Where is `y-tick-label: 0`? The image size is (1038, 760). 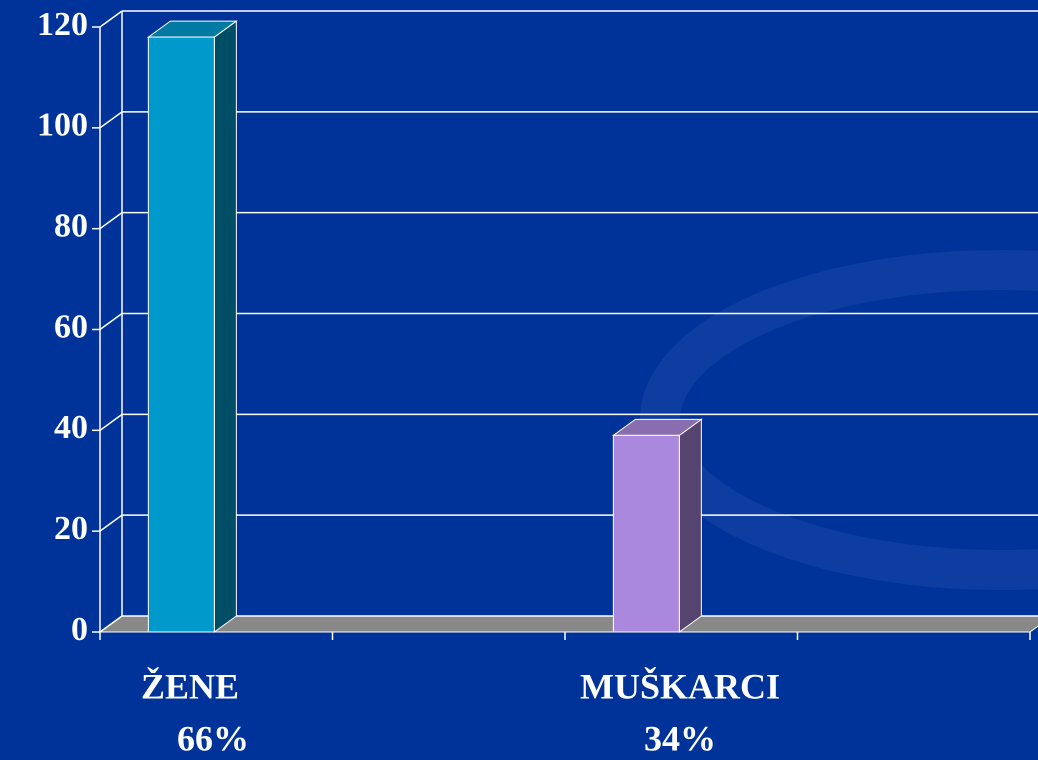 y-tick-label: 0 is located at coordinates (79, 629).